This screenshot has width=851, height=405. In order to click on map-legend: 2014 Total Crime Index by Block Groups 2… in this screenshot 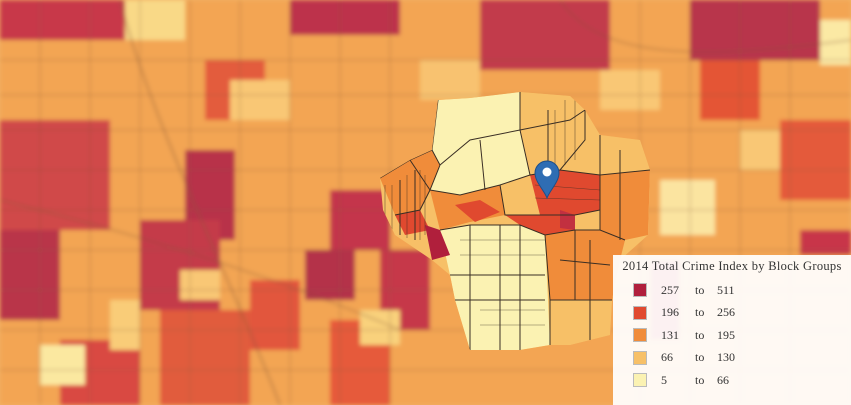, I will do `click(732, 330)`.